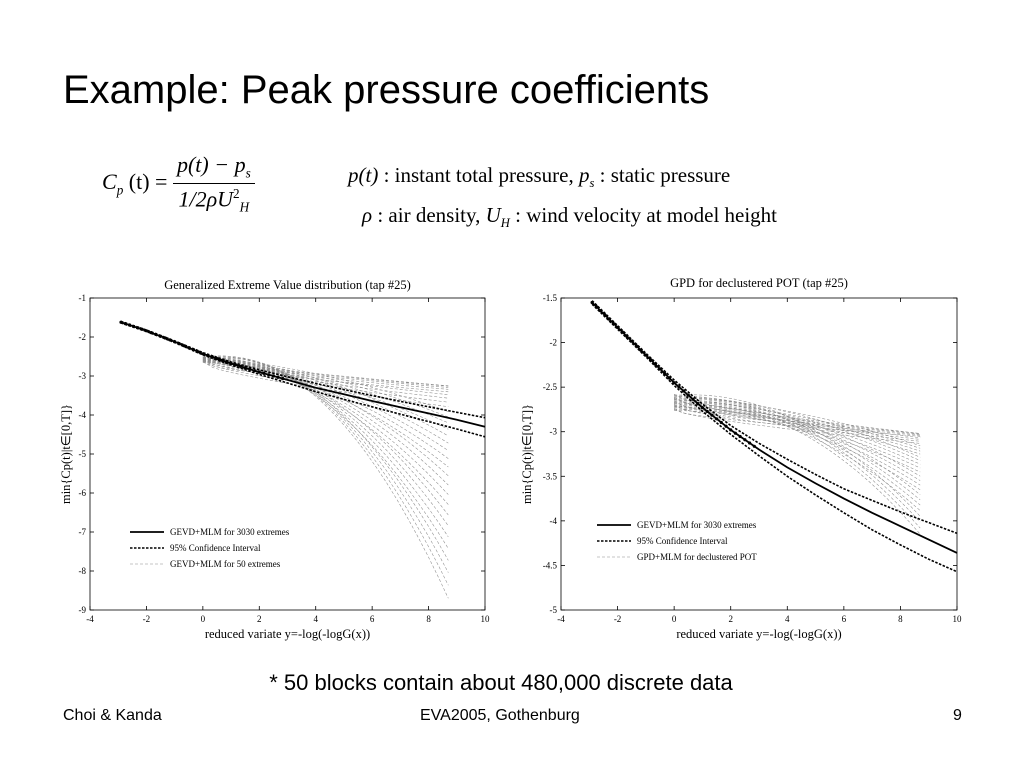  I want to click on def-uh-symbol: U, so click(493, 215).